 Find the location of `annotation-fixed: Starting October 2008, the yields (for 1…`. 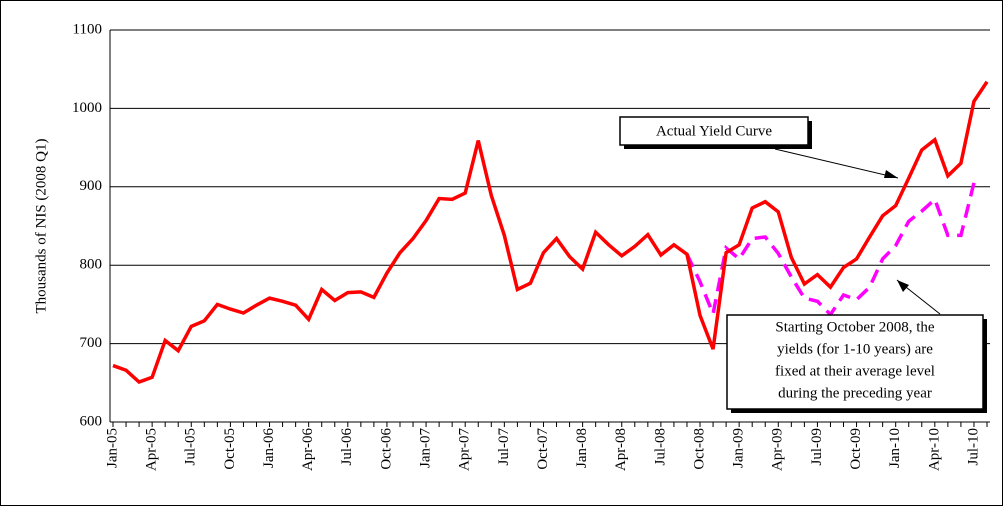

annotation-fixed: Starting October 2008, the yields (for 1… is located at coordinates (856, 346).